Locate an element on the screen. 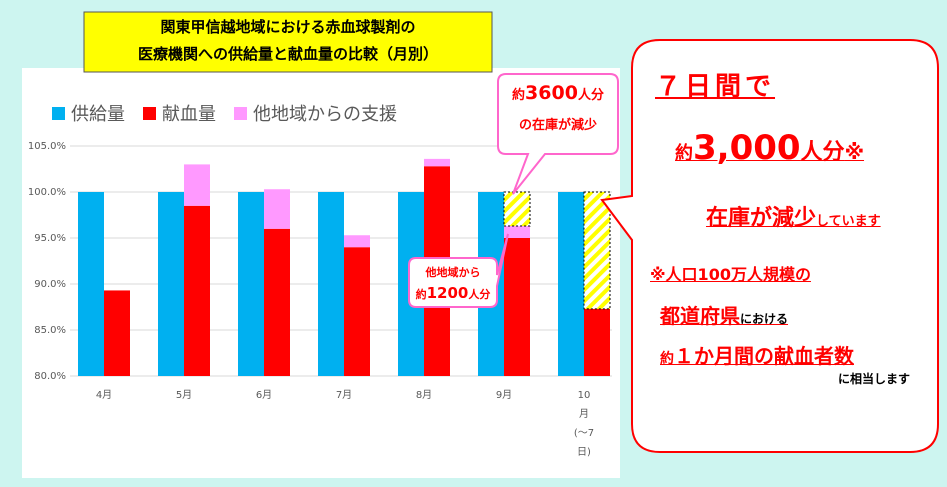  summary-line: 在庫が減少しています is located at coordinates (793, 216).